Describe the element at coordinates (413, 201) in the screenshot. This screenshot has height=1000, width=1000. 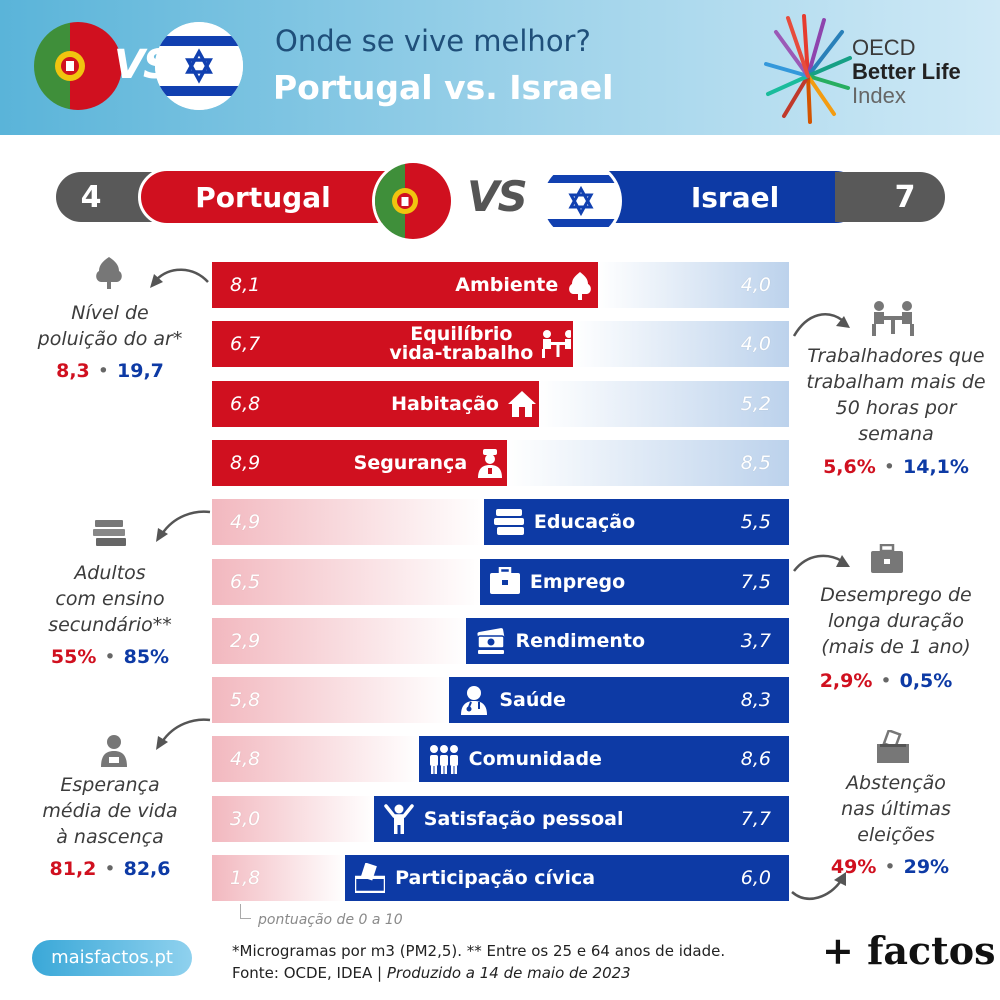
I see `portugal-flag-small-icon` at that location.